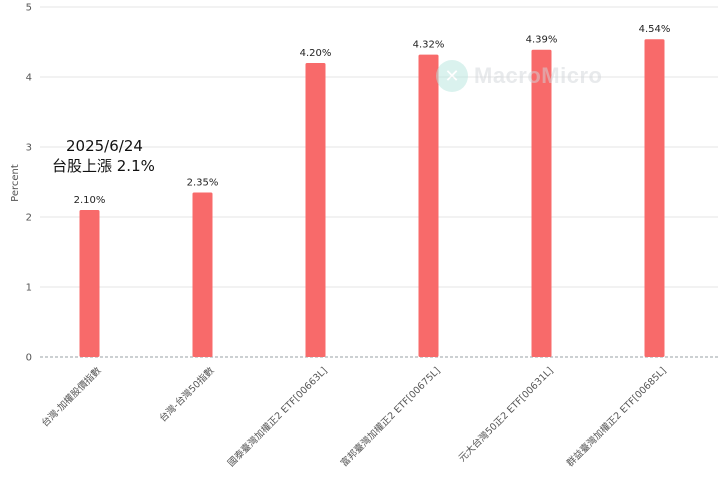 This screenshot has height=483, width=720. I want to click on y-tick-label: 0, so click(29, 358).